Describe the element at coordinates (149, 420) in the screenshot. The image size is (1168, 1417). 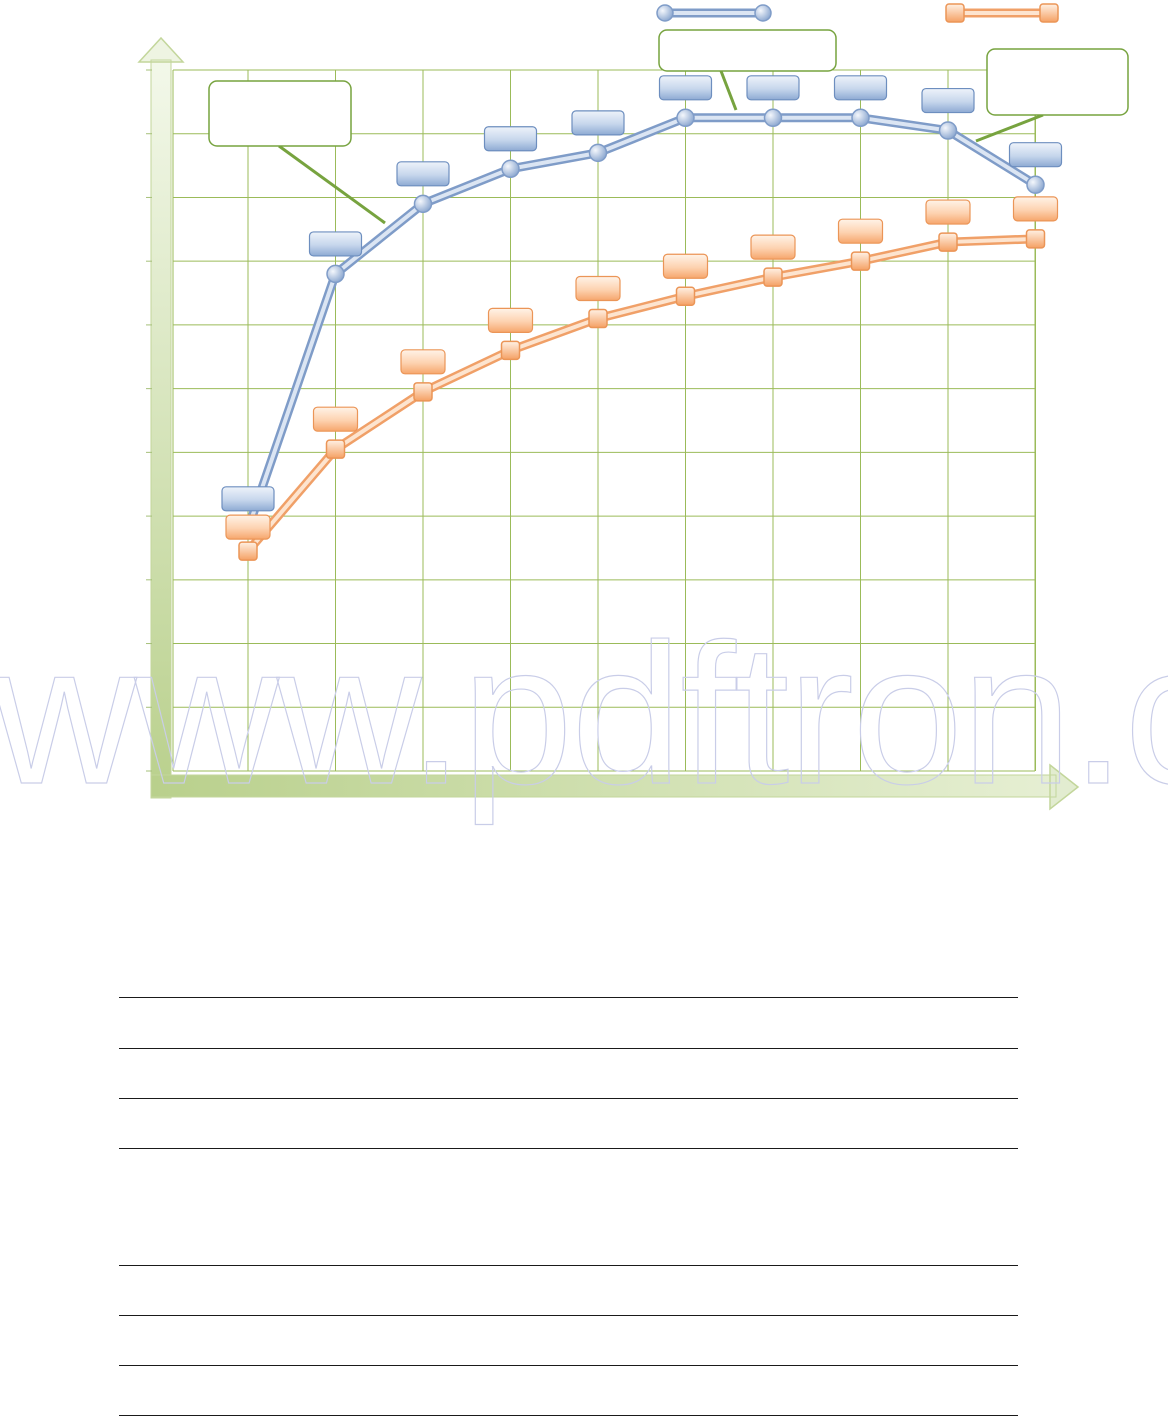
I see `y-axis-ticks` at that location.